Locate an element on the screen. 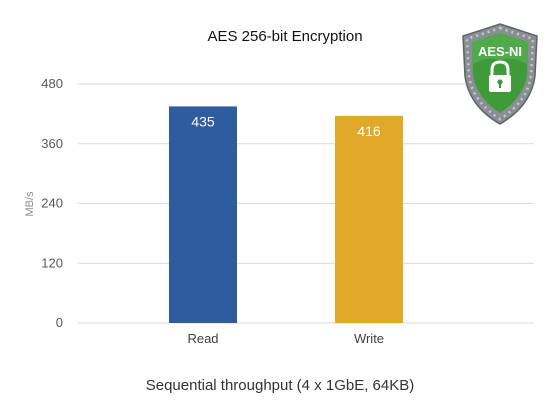 This screenshot has height=420, width=556. bar-read is located at coordinates (203, 214).